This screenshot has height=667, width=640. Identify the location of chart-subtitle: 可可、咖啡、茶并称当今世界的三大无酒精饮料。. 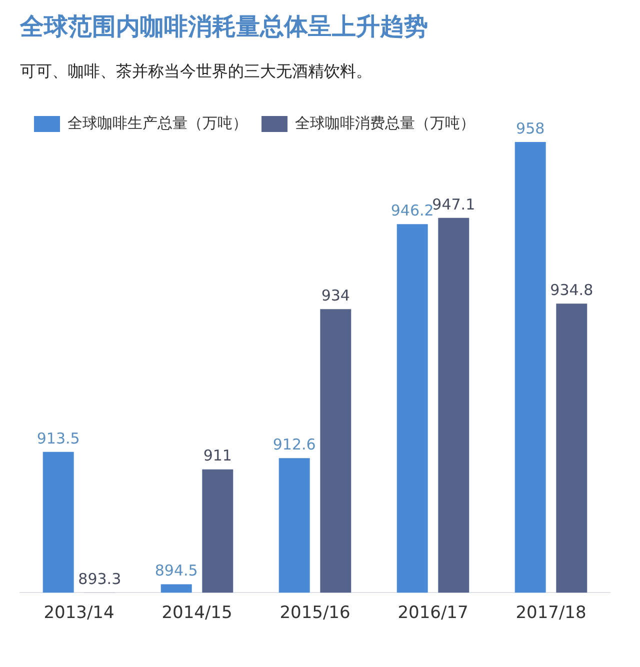
(196, 71).